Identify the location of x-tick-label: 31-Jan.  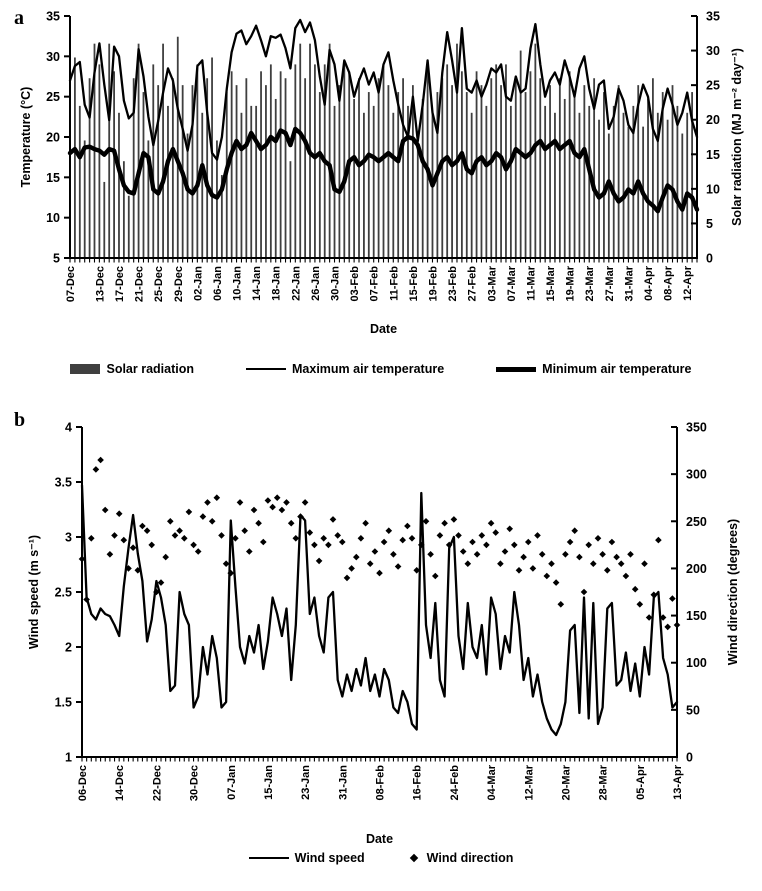
(343, 782).